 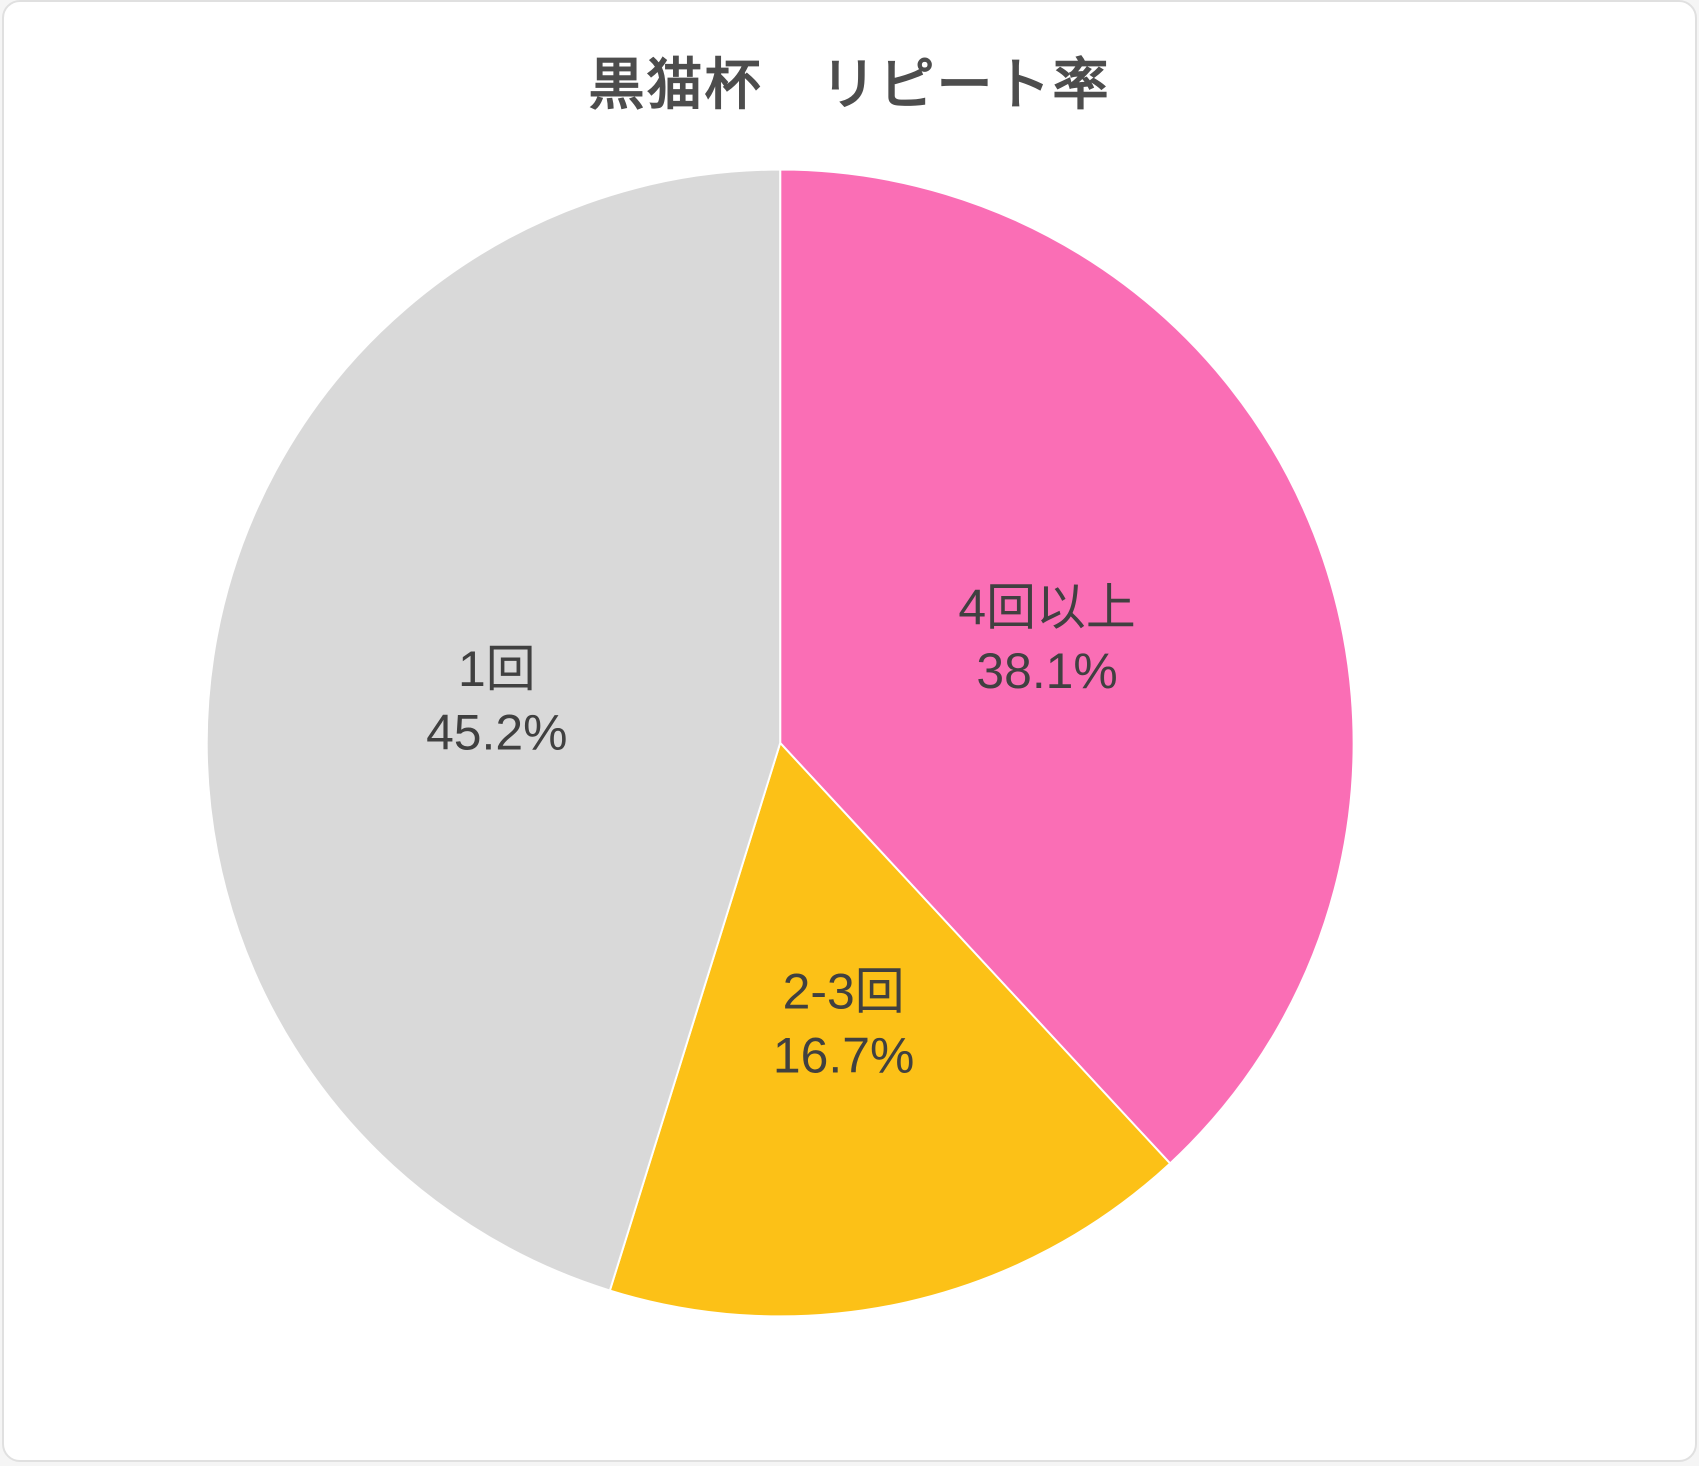 What do you see at coordinates (849, 84) in the screenshot?
I see `chart-title: 黒猫杯 リピート率` at bounding box center [849, 84].